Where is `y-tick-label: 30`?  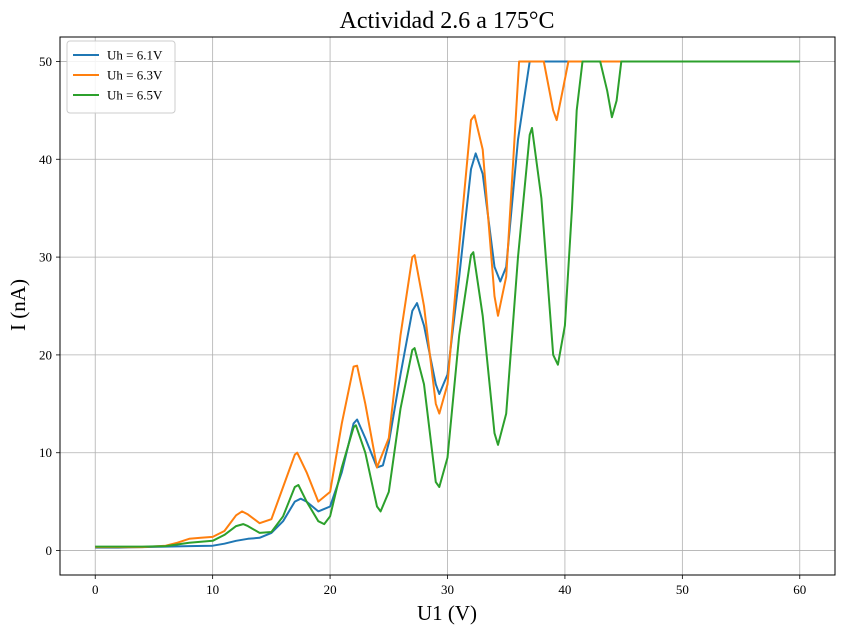 y-tick-label: 30 is located at coordinates (45, 257).